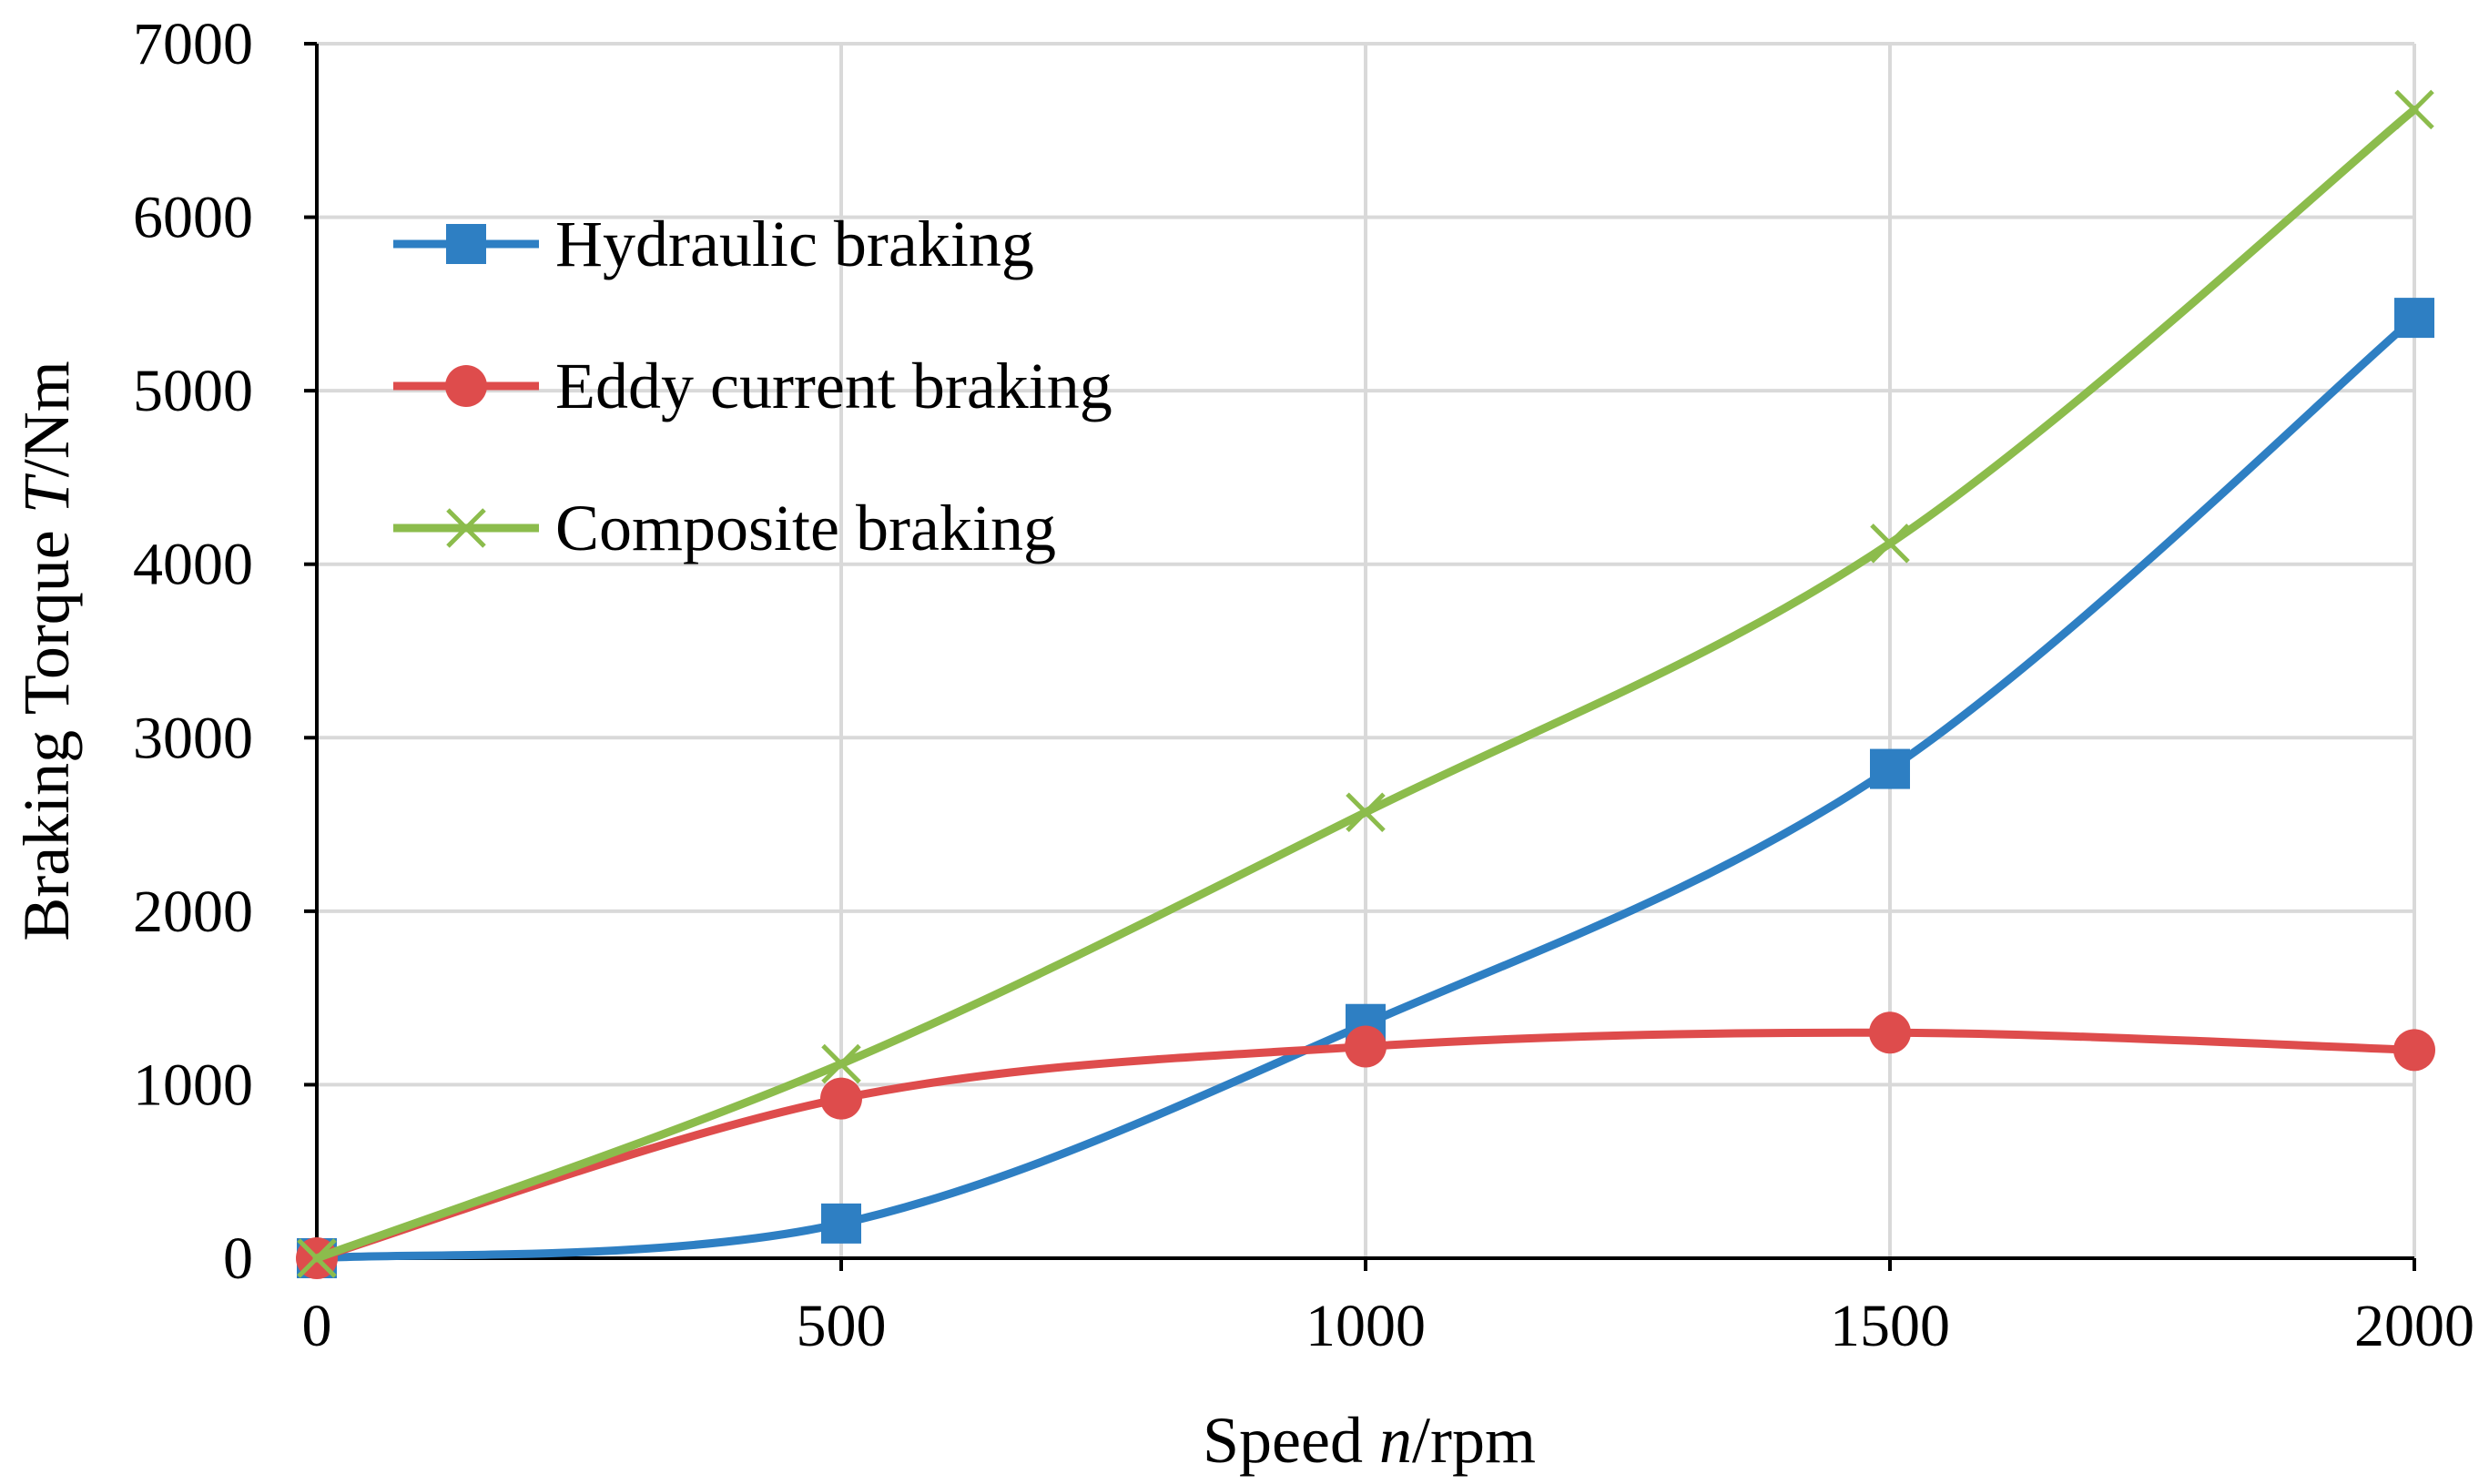  Describe the element at coordinates (193, 218) in the screenshot. I see `y-tick-label-6: 6000` at that location.